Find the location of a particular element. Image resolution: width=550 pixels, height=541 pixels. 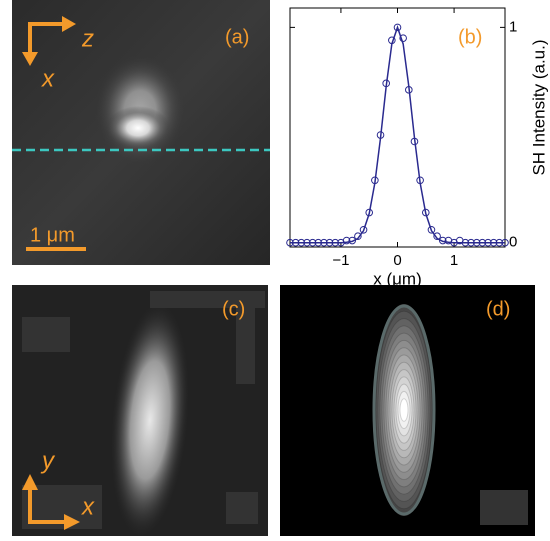

ring-outer is located at coordinates (404, 410).